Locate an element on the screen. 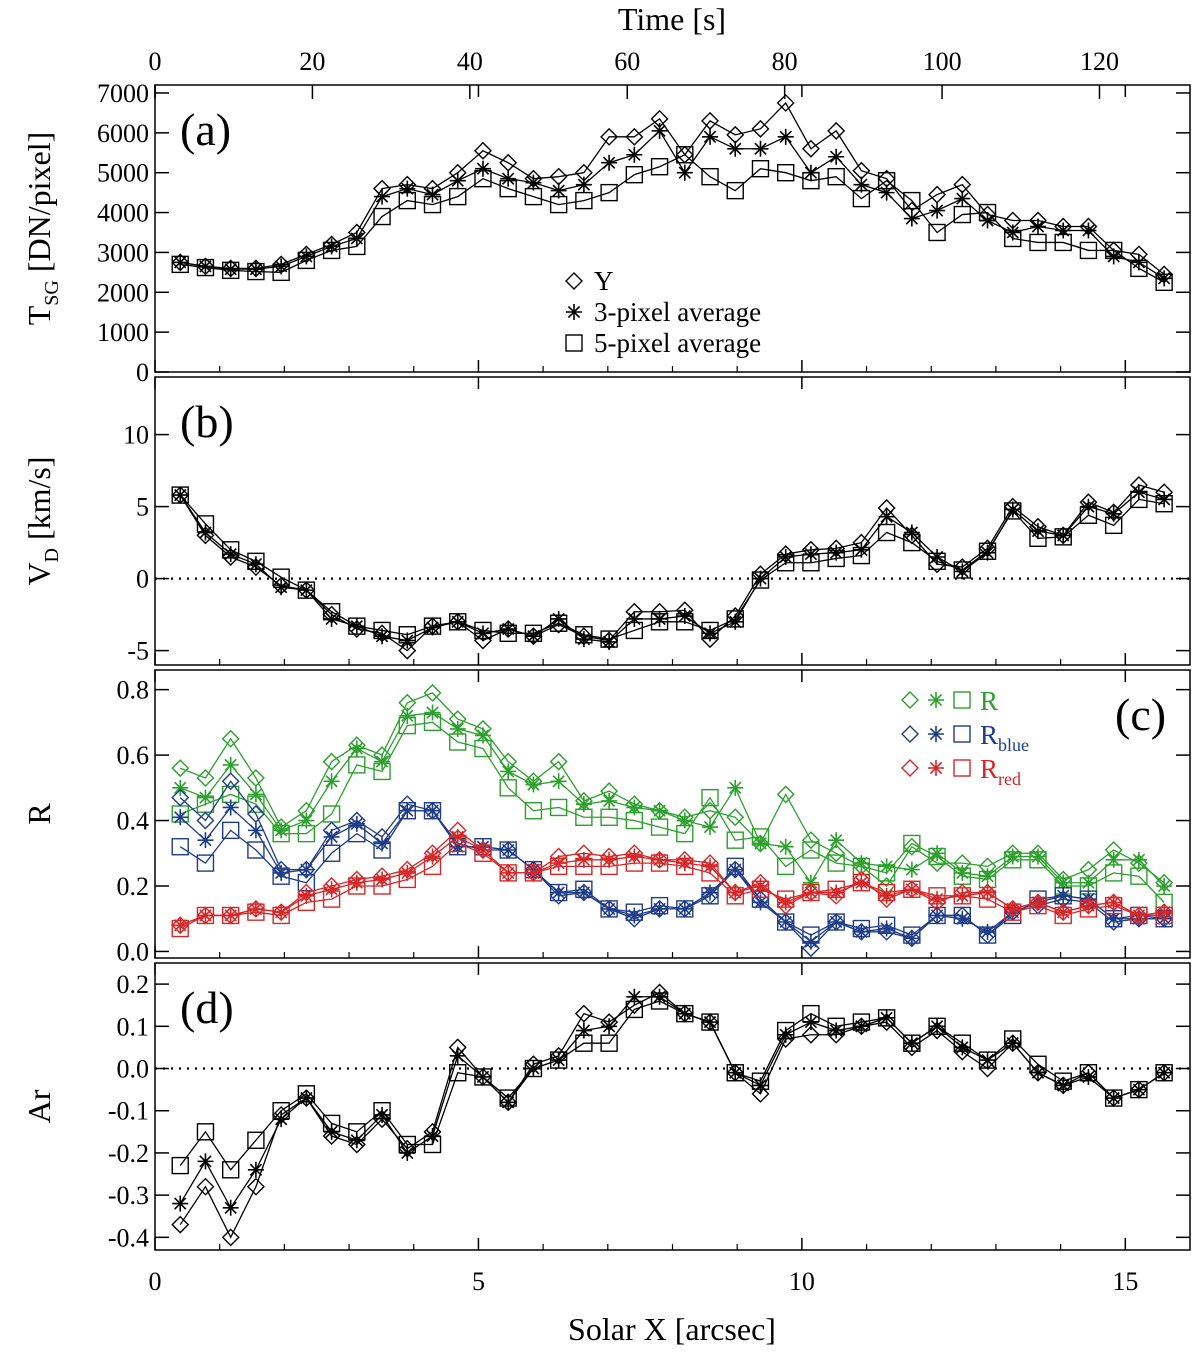 The height and width of the screenshot is (1355, 1200). y-tick-label: 0.6 is located at coordinates (133, 755).